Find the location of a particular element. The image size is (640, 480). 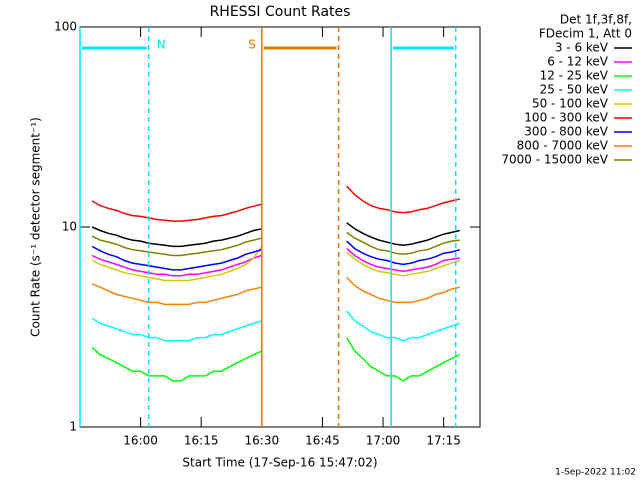

legend-header: Det 1f,3f,8f, is located at coordinates (596, 20).